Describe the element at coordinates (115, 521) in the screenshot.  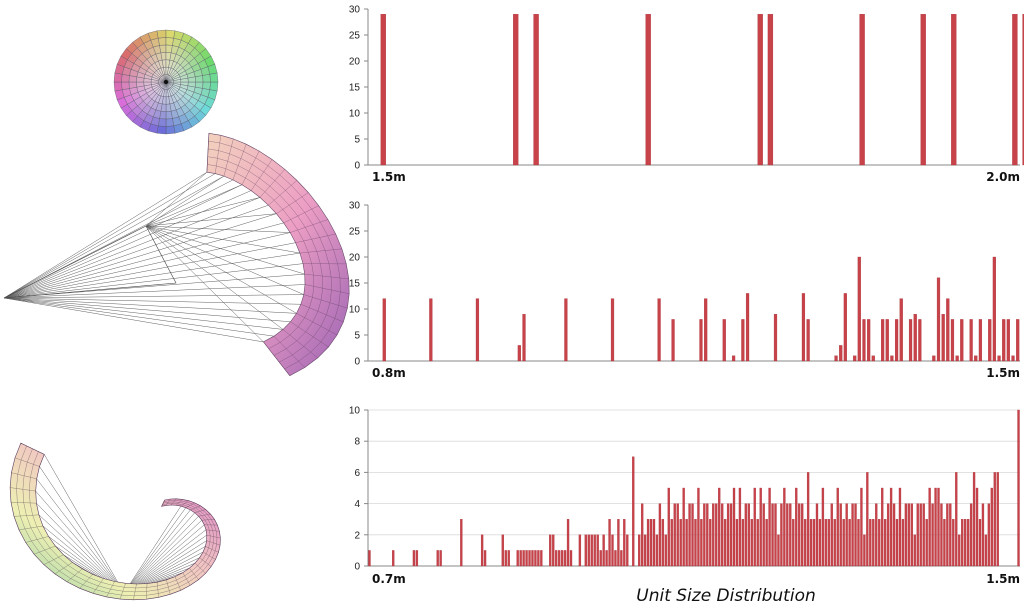
I see `spiral-surface-icon` at that location.